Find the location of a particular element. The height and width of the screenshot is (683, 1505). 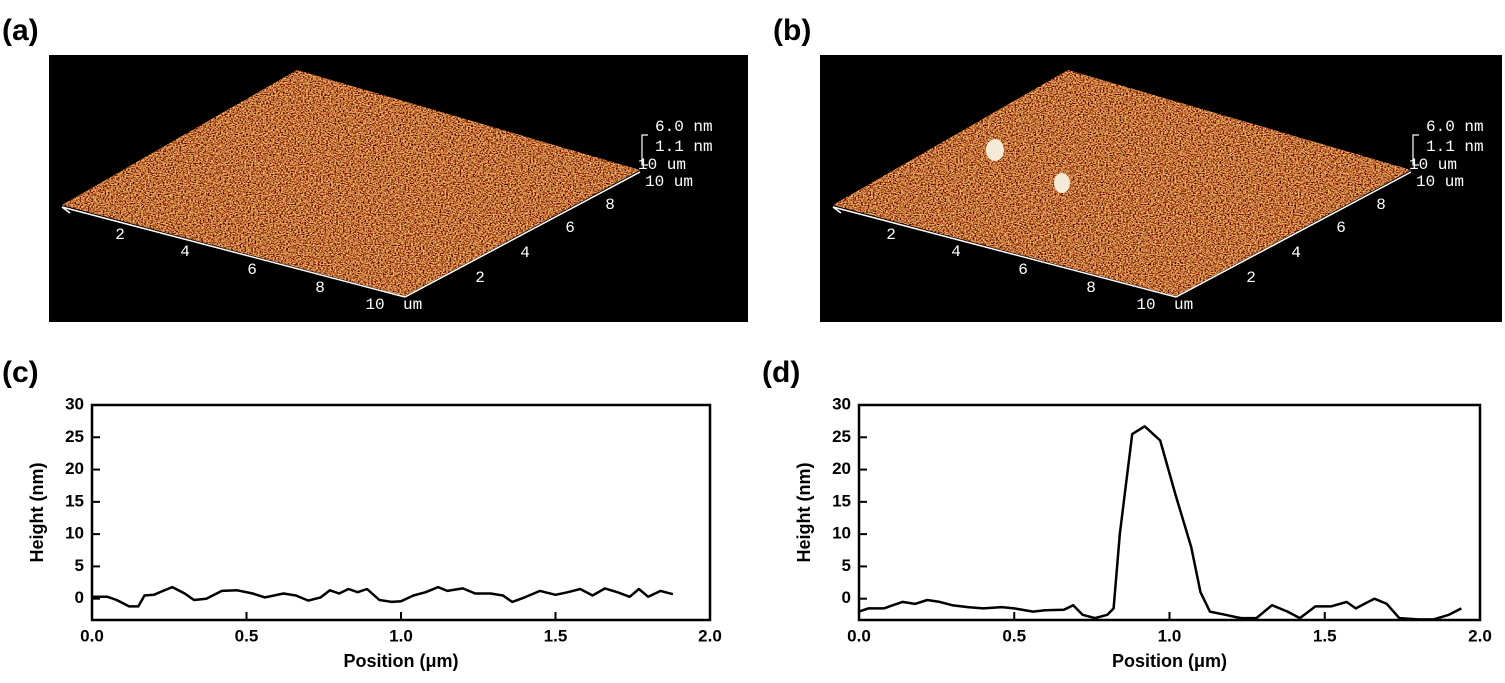

panel-label: (c) is located at coordinates (20, 372).